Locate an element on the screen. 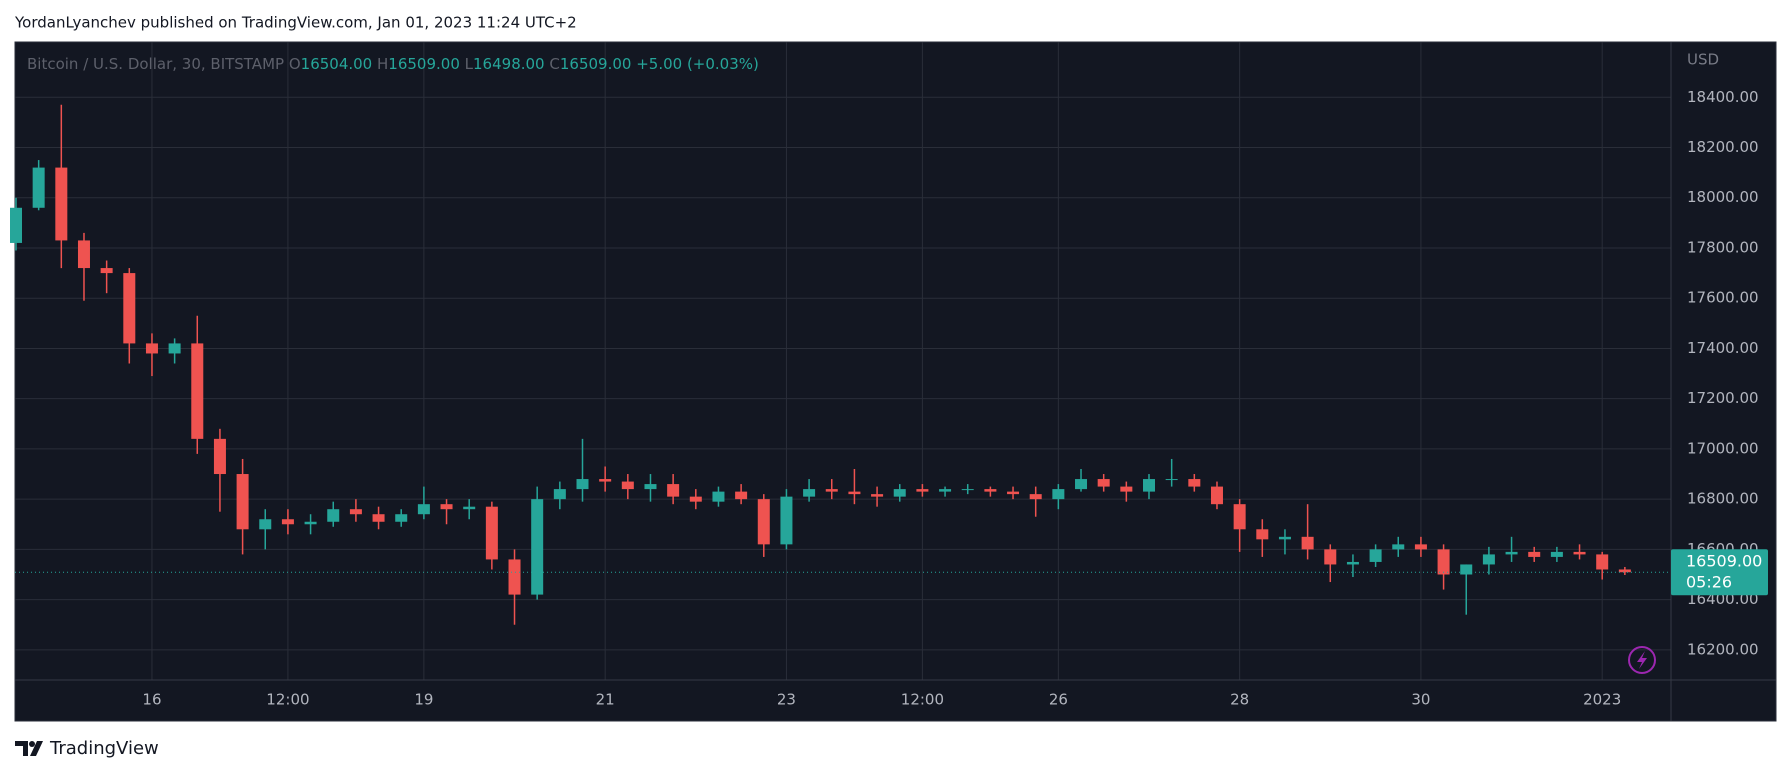 This screenshot has height=774, width=1791. legend-change: +5.00 (+0.03%) is located at coordinates (697, 64).